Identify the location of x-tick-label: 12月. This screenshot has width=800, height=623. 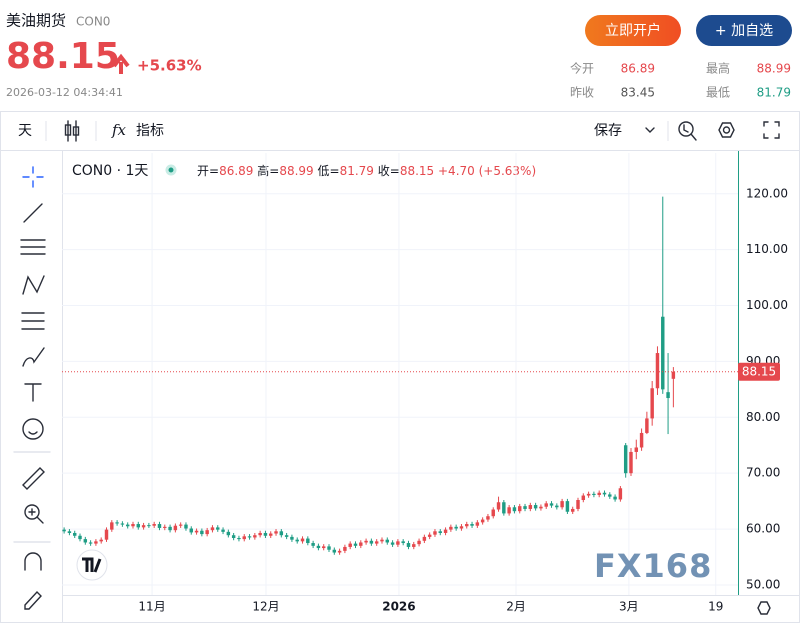
(265, 607).